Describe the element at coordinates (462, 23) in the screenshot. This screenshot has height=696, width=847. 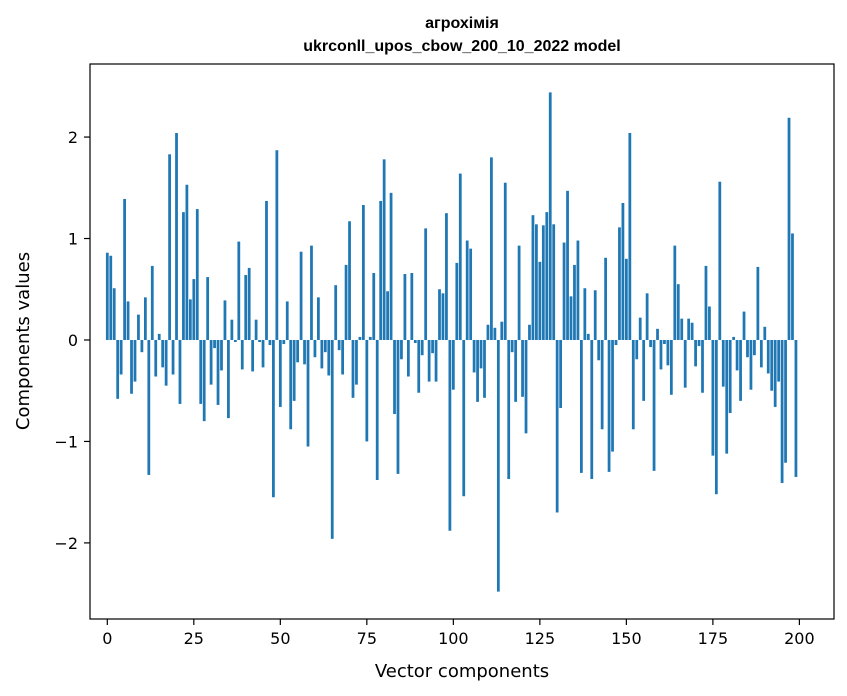
I see `chart-title: агрохімія` at that location.